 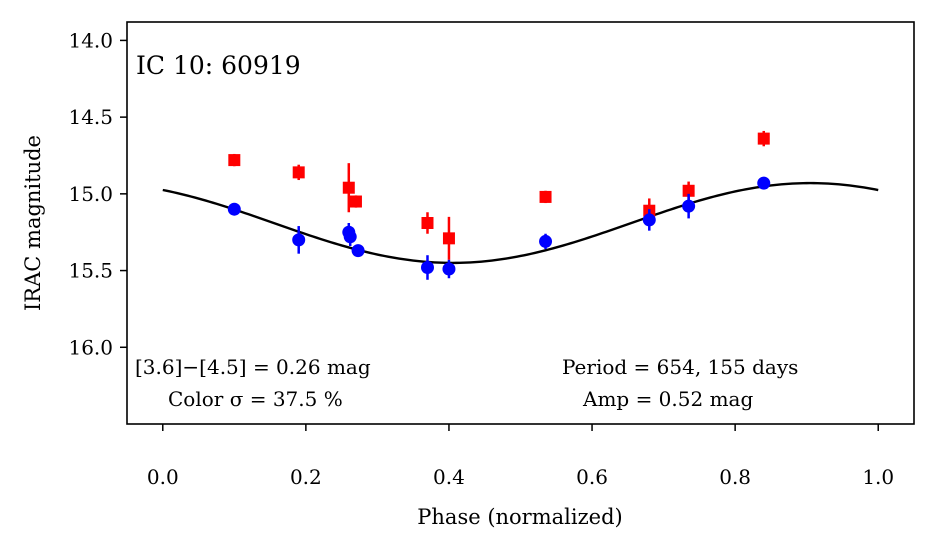 I want to click on y-axis-label: IRAC magnitude, so click(x=33, y=223).